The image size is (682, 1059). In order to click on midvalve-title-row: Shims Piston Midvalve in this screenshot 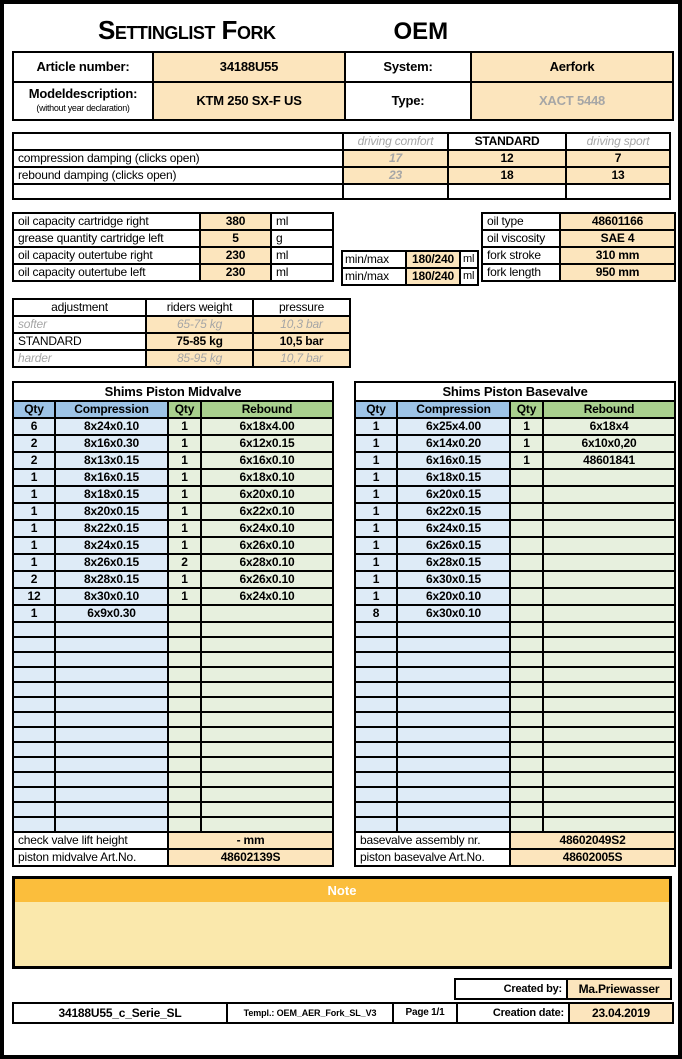, I will do `click(173, 391)`.